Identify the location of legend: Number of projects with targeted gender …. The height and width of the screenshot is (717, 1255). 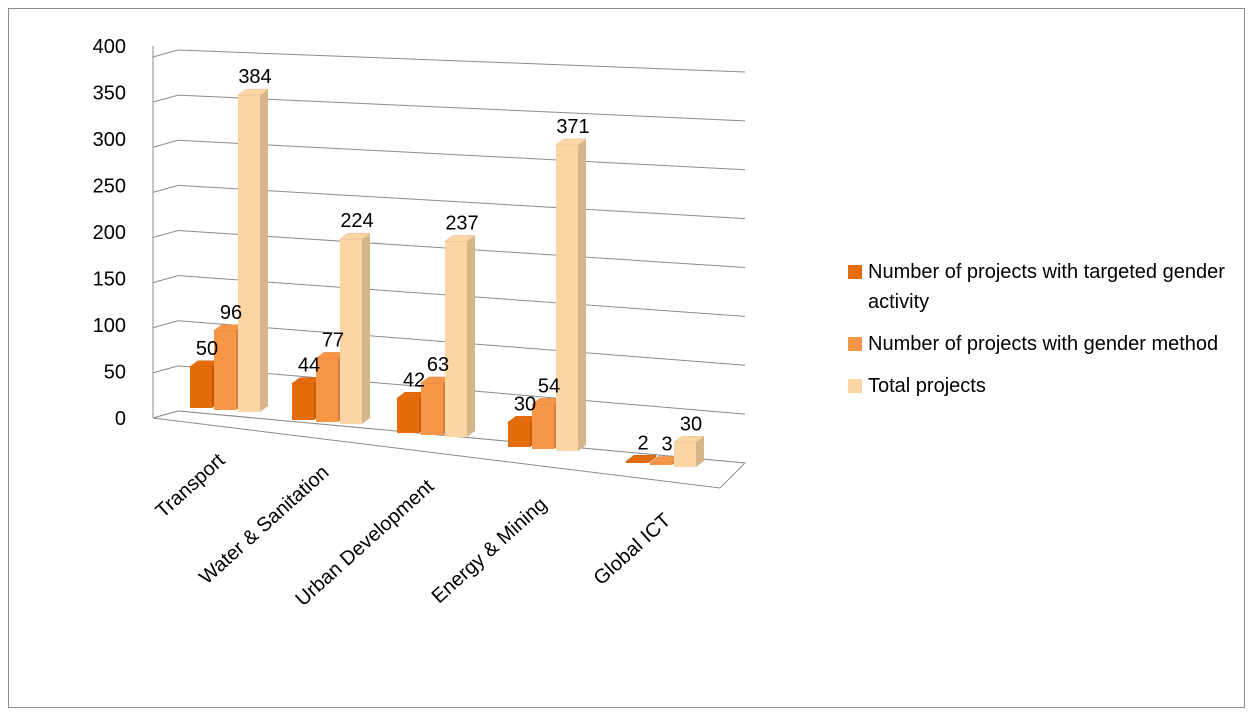
(1043, 335).